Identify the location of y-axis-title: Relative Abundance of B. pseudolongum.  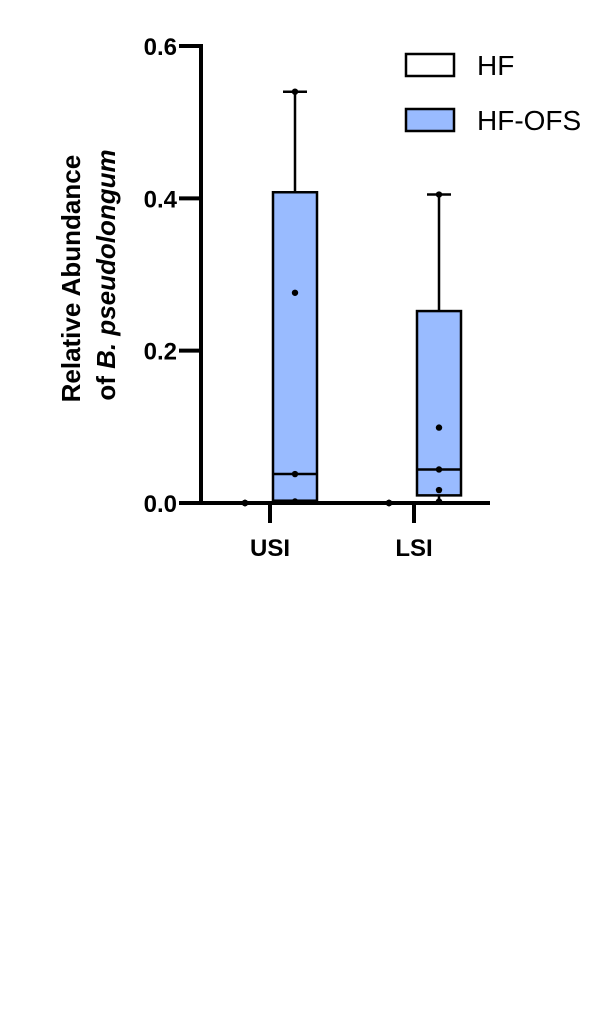
(88, 275).